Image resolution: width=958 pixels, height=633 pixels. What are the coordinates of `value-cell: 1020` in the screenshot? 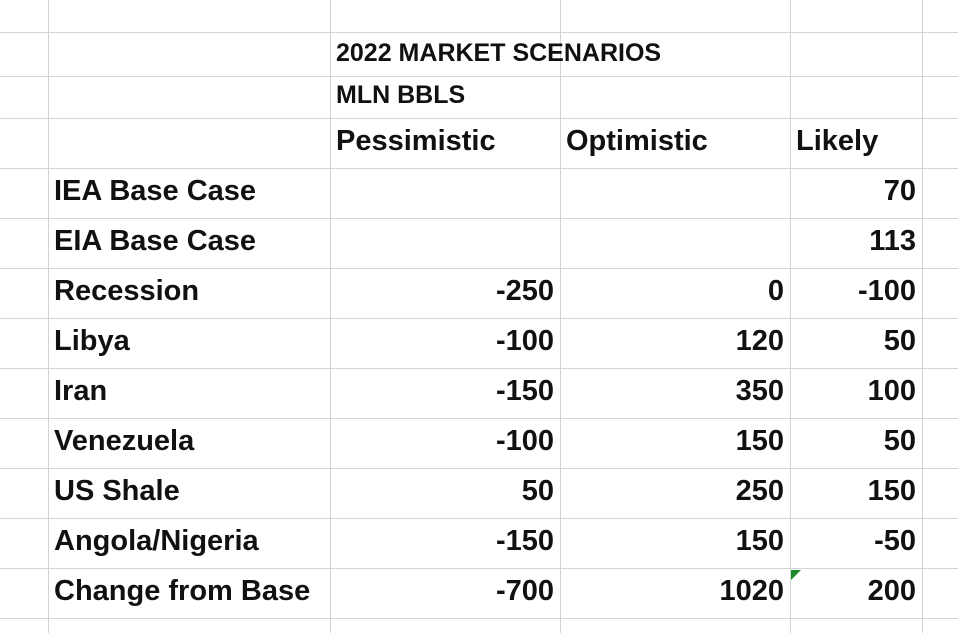 It's located at (751, 591).